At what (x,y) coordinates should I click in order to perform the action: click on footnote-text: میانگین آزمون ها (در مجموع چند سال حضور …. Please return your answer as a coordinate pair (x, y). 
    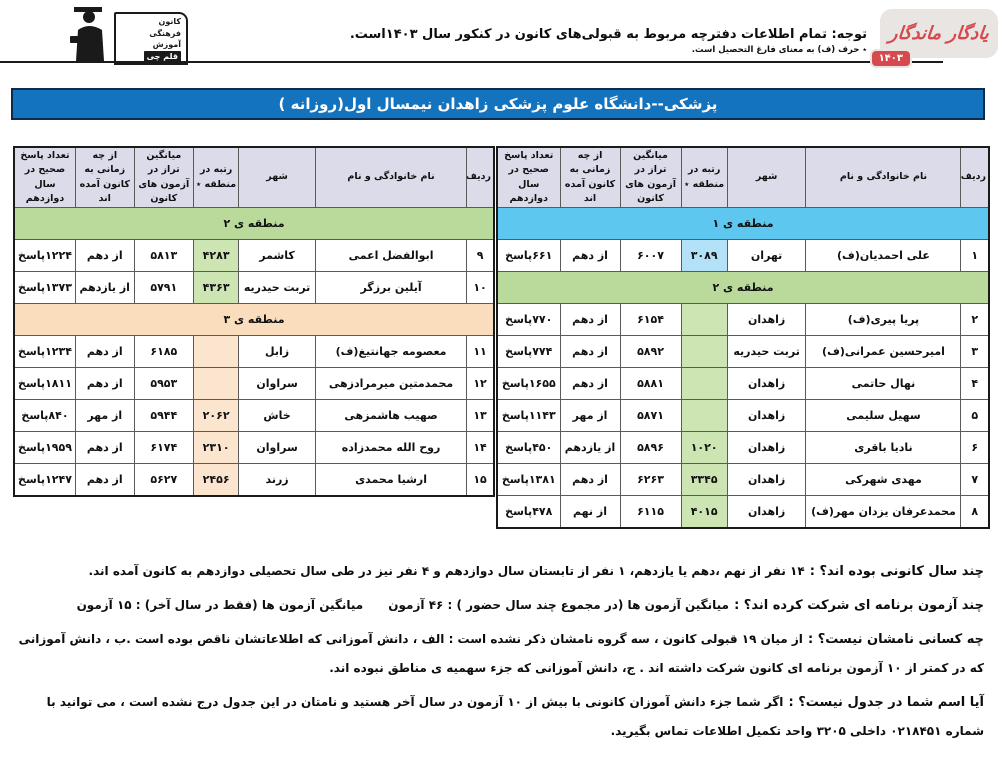
    Looking at the image, I should click on (402, 605).